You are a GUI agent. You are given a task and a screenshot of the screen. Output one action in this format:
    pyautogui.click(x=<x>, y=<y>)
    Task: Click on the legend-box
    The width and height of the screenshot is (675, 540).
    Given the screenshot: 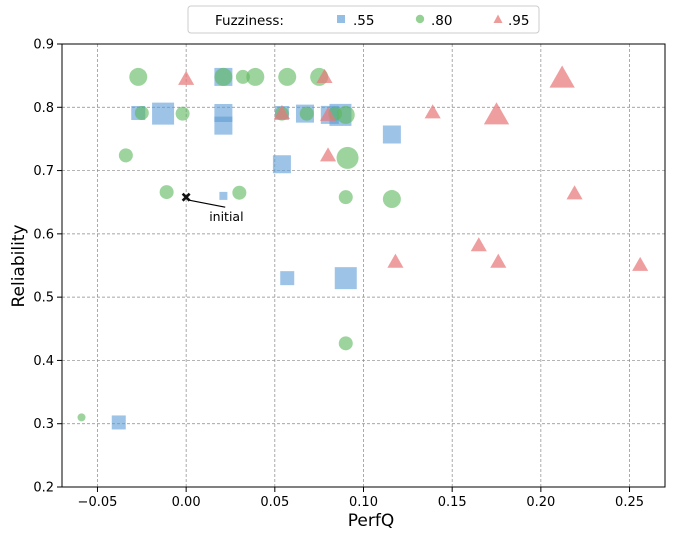 What is the action you would take?
    pyautogui.click(x=363, y=19)
    